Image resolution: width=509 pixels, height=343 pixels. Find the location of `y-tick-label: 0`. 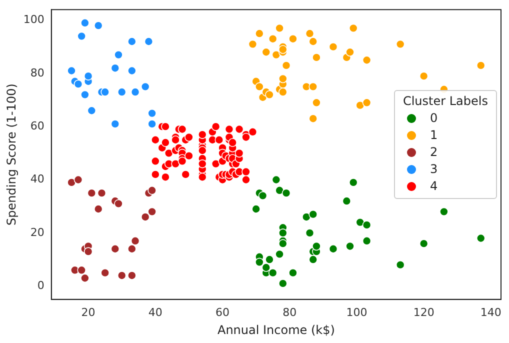

y-tick-label: 0 is located at coordinates (40, 285).